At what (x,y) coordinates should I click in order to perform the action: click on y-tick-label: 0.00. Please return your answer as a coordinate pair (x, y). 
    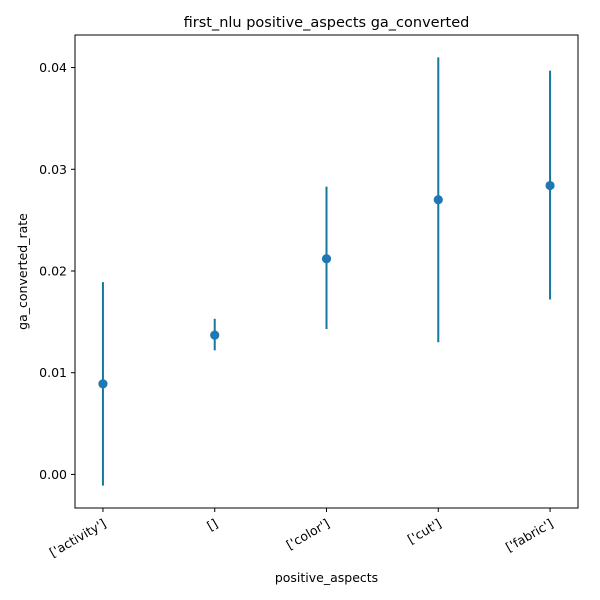
    Looking at the image, I should click on (53, 474).